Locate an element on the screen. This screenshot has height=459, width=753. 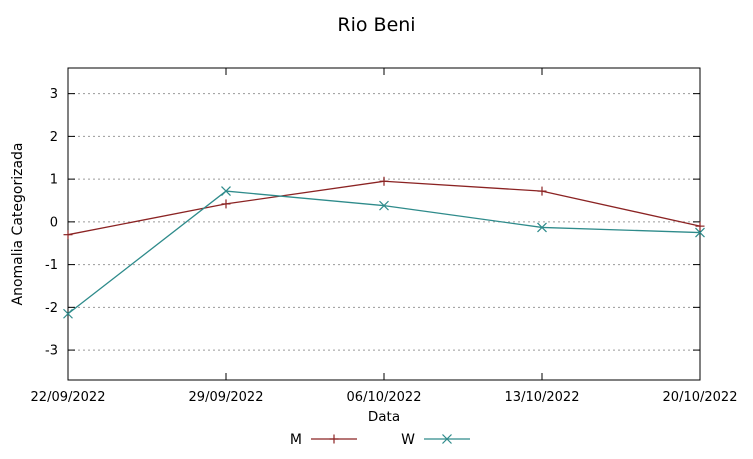
x-tick-label: 29/09/2022 is located at coordinates (226, 397).